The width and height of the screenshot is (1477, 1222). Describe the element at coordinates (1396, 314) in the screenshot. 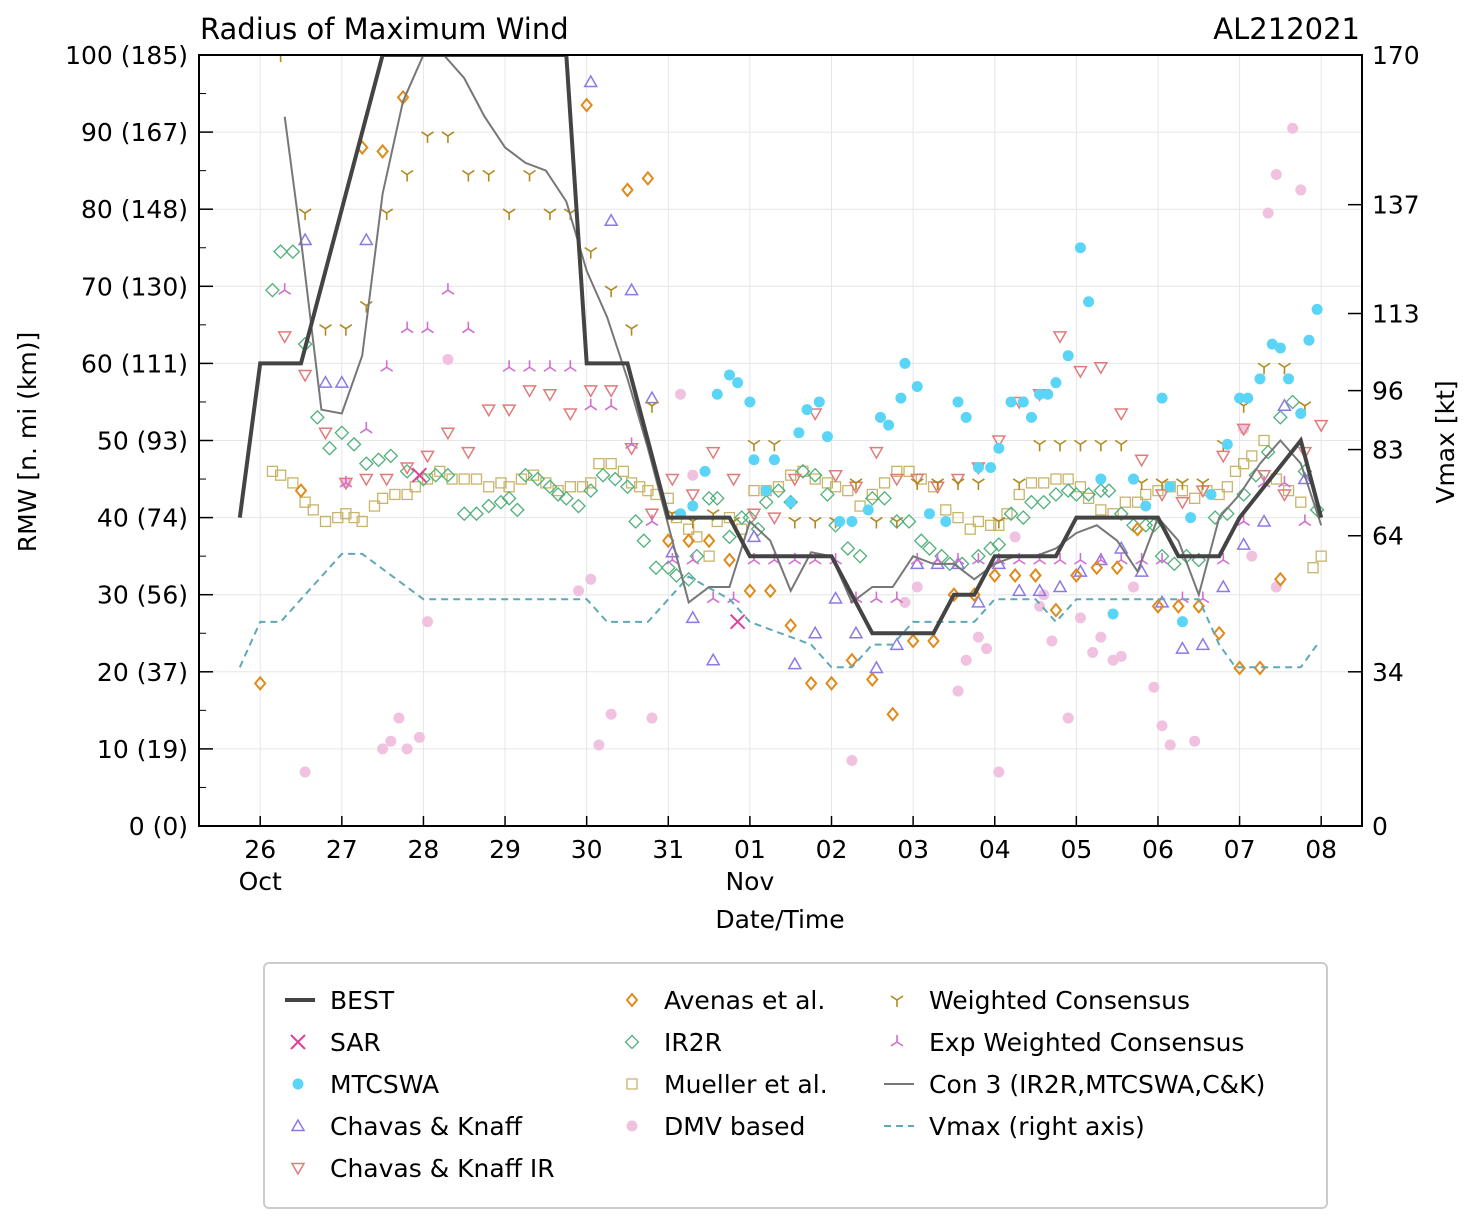

I see `y2-tick-label: 113` at that location.